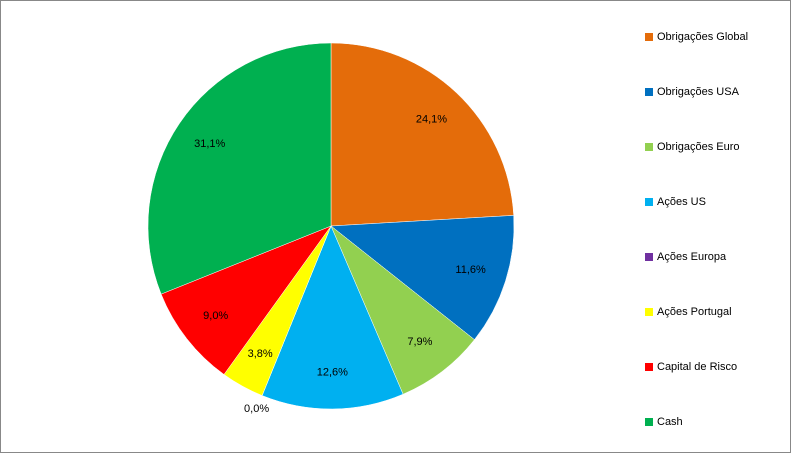 The image size is (792, 454). What do you see at coordinates (256, 409) in the screenshot?
I see `data-label: 0,0%` at bounding box center [256, 409].